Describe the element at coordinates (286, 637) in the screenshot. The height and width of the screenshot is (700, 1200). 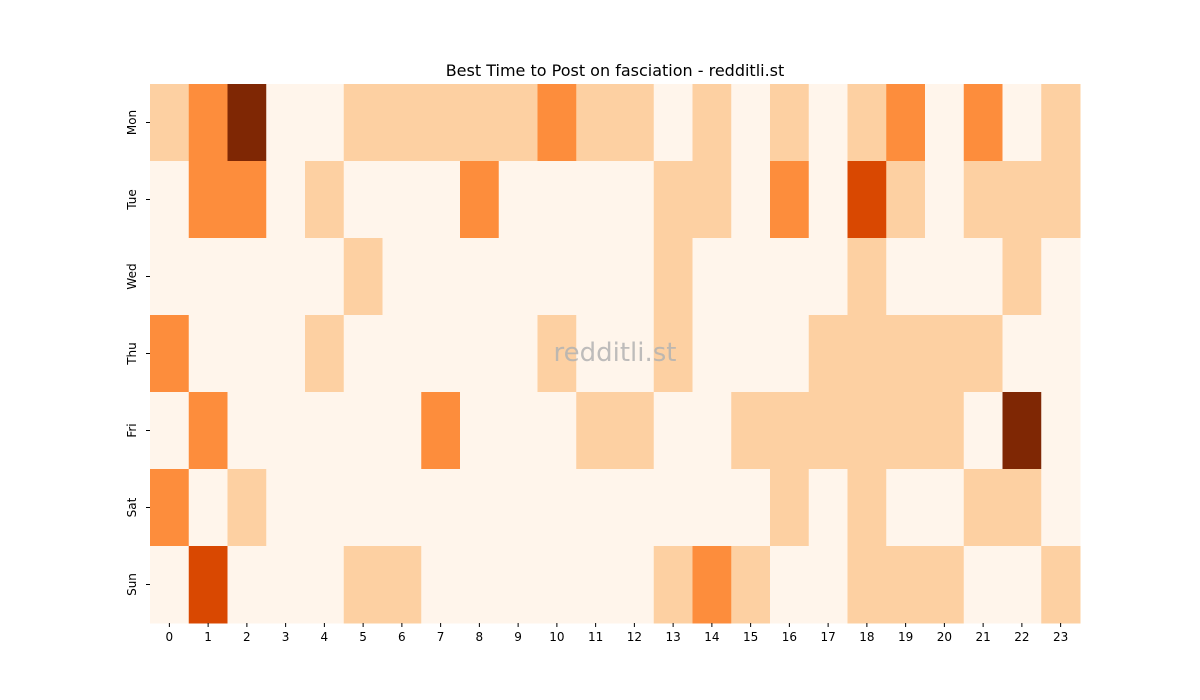
I see `x-tick-label: 3` at that location.